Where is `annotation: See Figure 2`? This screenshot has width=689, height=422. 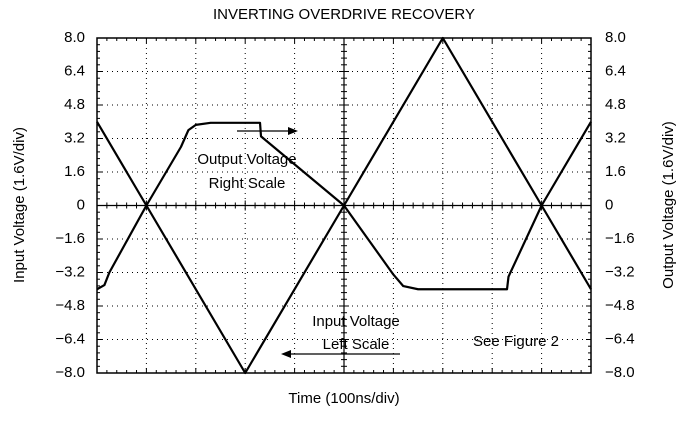
annotation: See Figure 2 is located at coordinates (516, 341).